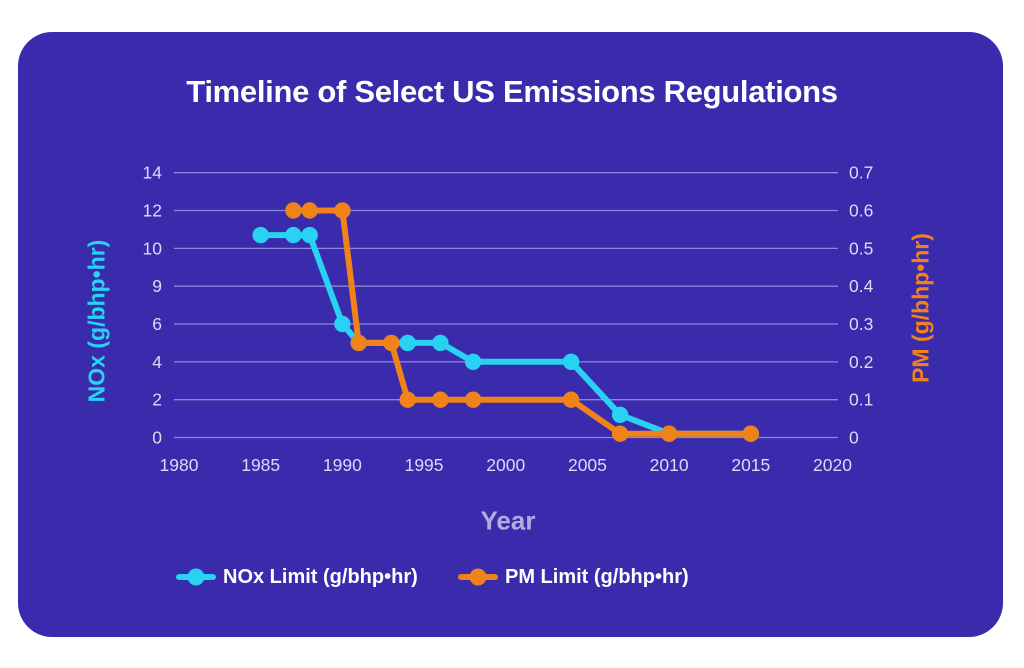 The height and width of the screenshot is (668, 1024). Describe the element at coordinates (179, 465) in the screenshot. I see `x-tick-label: 1980` at that location.